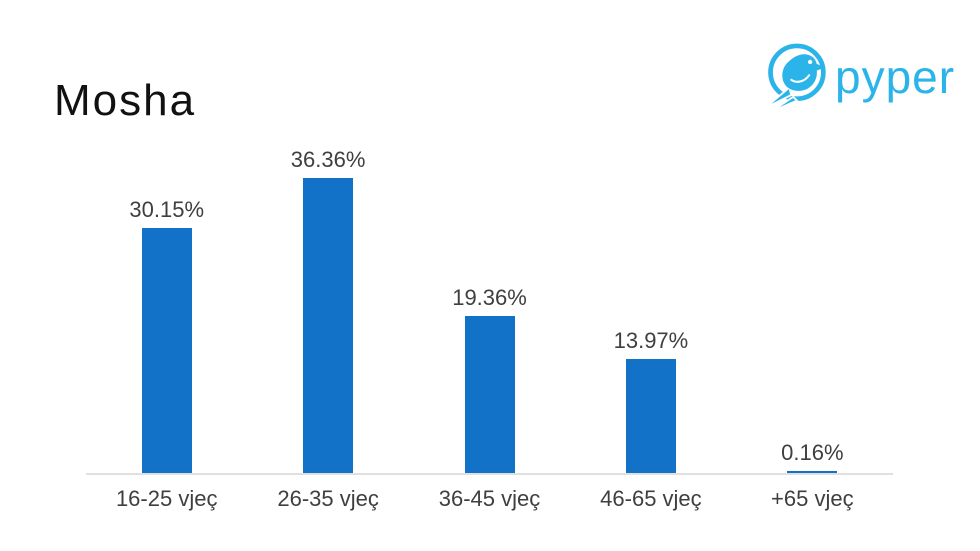  I want to click on brand-wordmark: pyper, so click(895, 77).